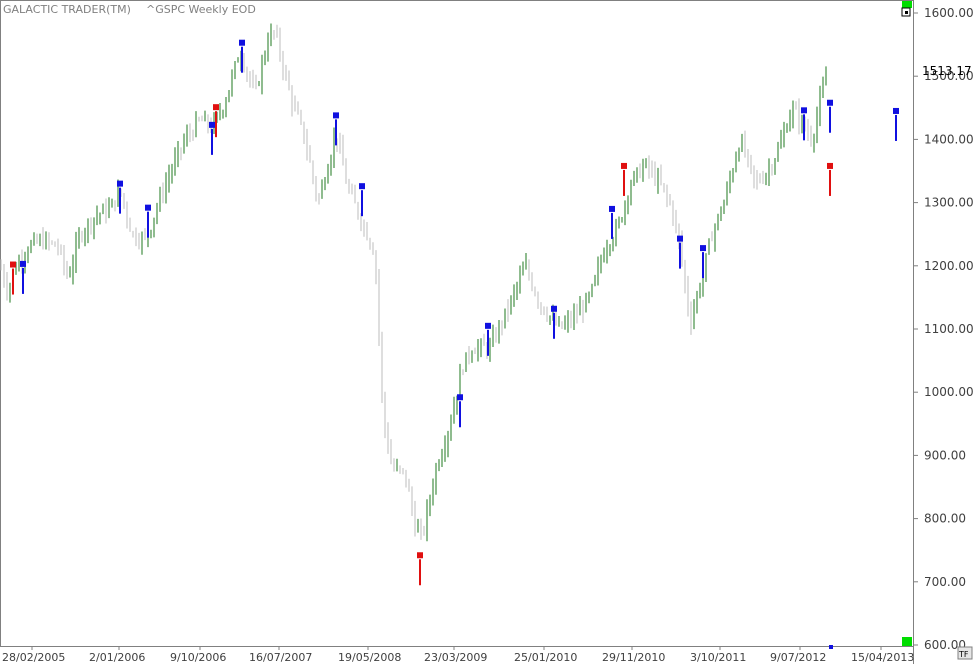 The width and height of the screenshot is (978, 668). Describe the element at coordinates (831, 647) in the screenshot. I see `bottom-marker` at that location.